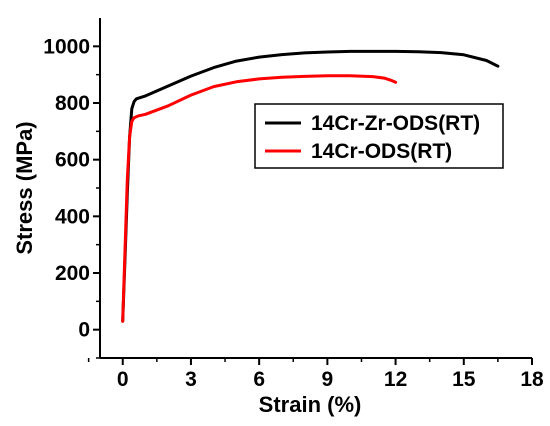  Describe the element at coordinates (84, 330) in the screenshot. I see `y-tick-label: 0` at that location.